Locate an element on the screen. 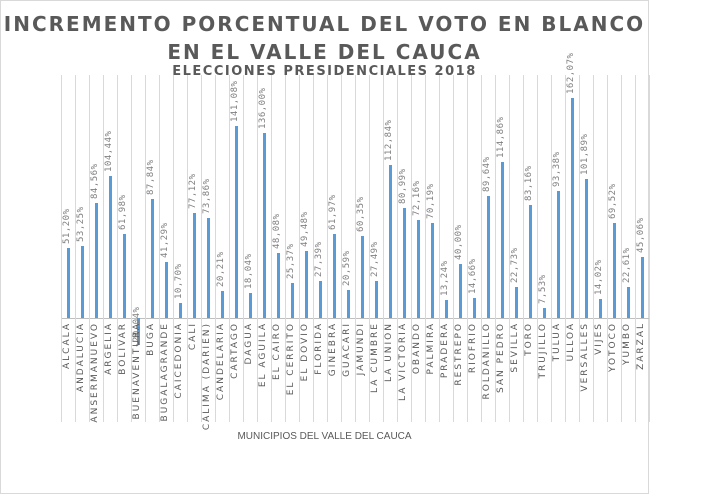  data-label: 27,49% is located at coordinates (375, 259).